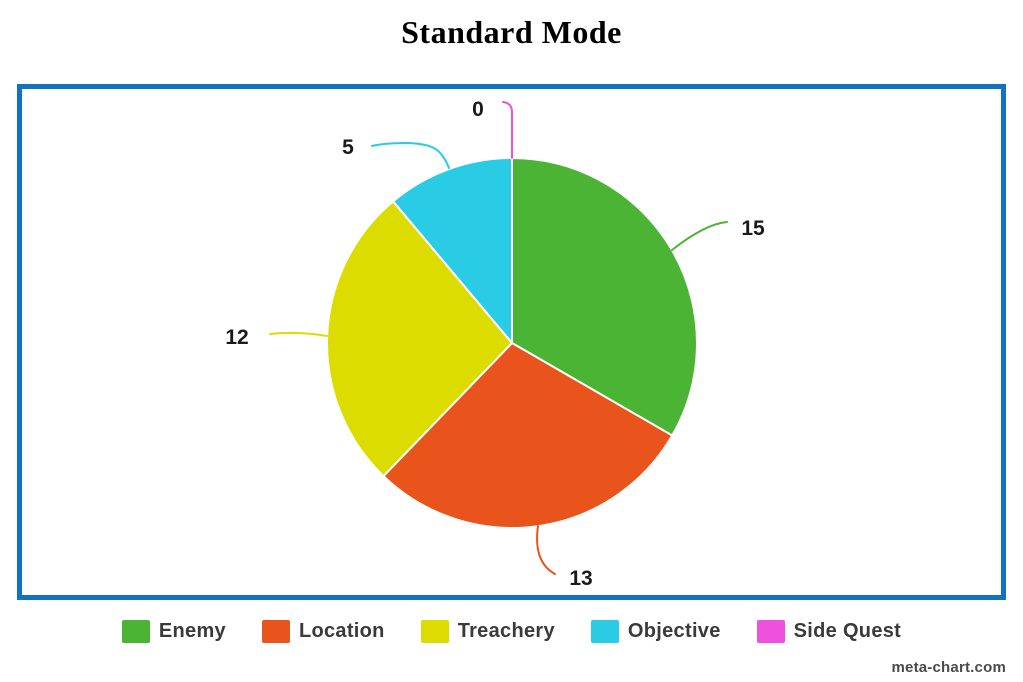 This screenshot has height=682, width=1023. I want to click on legend-swatch-treachery, so click(434, 631).